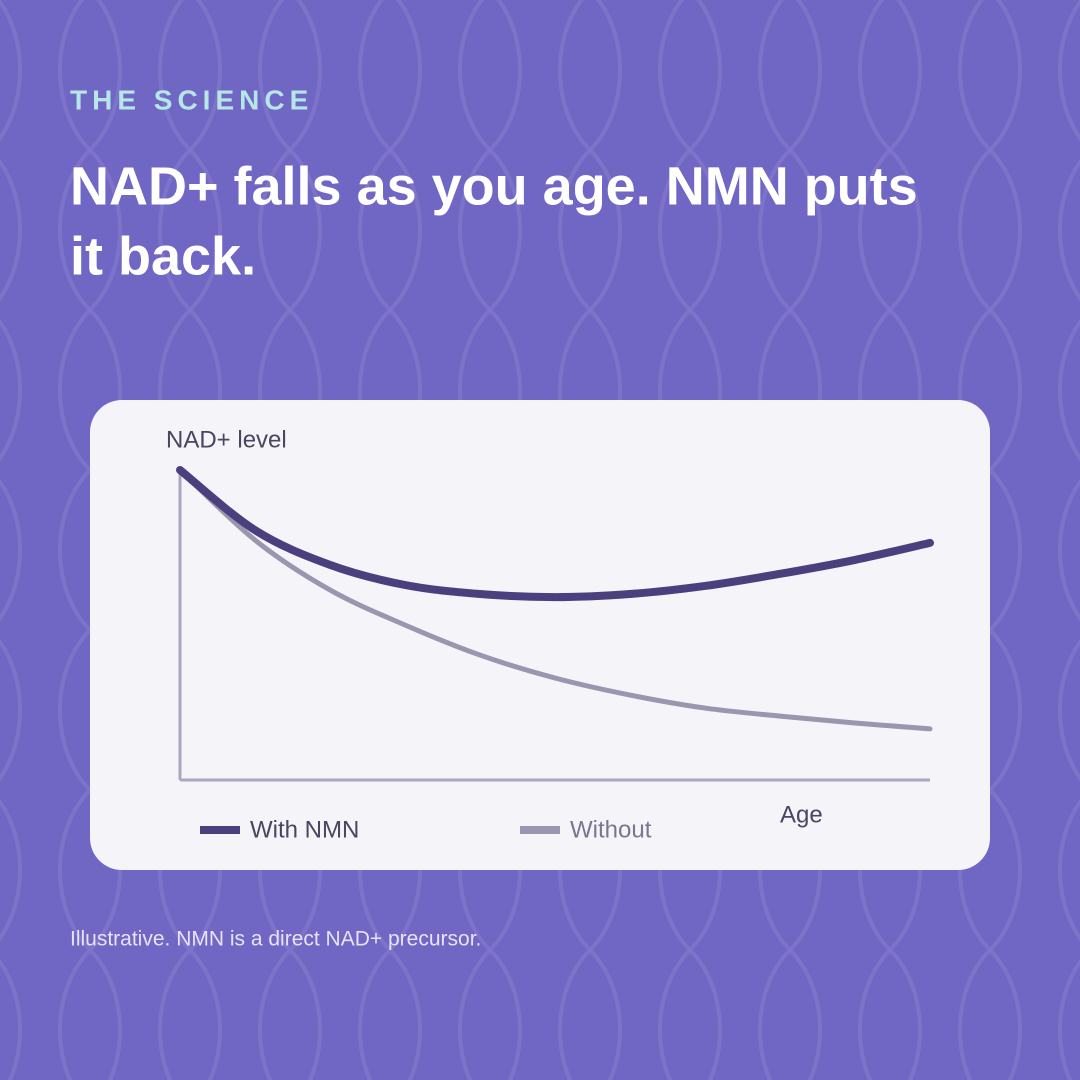  What do you see at coordinates (555, 534) in the screenshot?
I see `series-line` at bounding box center [555, 534].